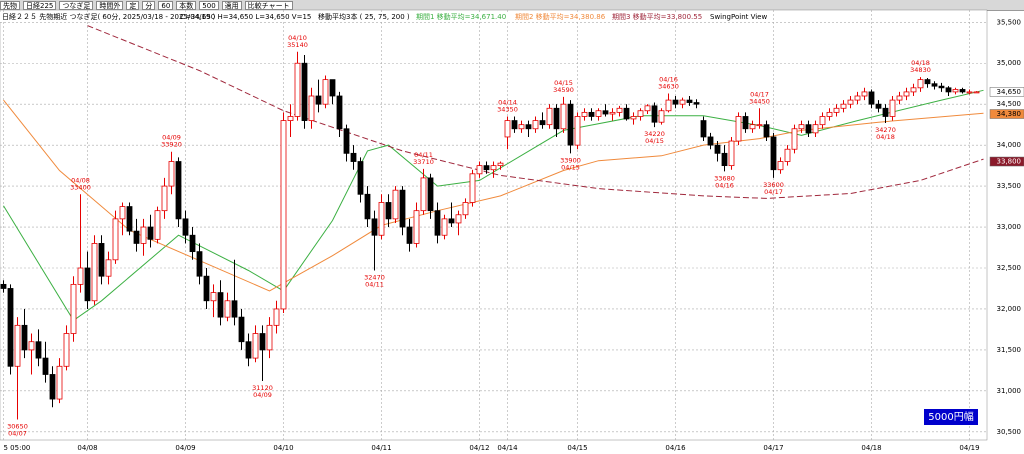 The width and height of the screenshot is (1024, 454). What do you see at coordinates (1009, 92) in the screenshot?
I see `price-badge-label: 34,650` at bounding box center [1009, 92].